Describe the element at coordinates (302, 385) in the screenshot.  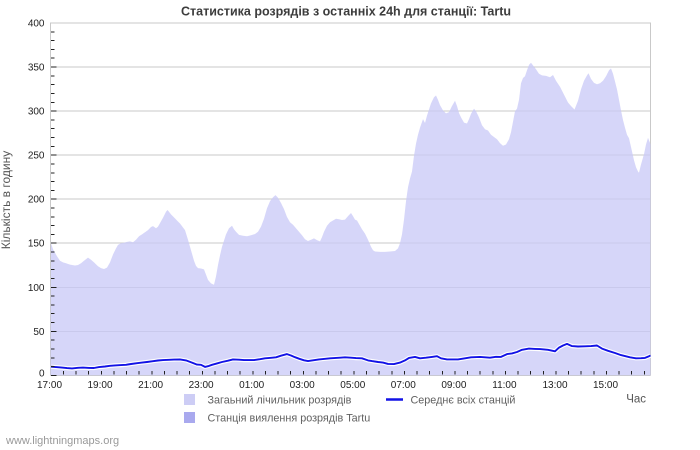
I see `svg-text: 03:00` at that location.